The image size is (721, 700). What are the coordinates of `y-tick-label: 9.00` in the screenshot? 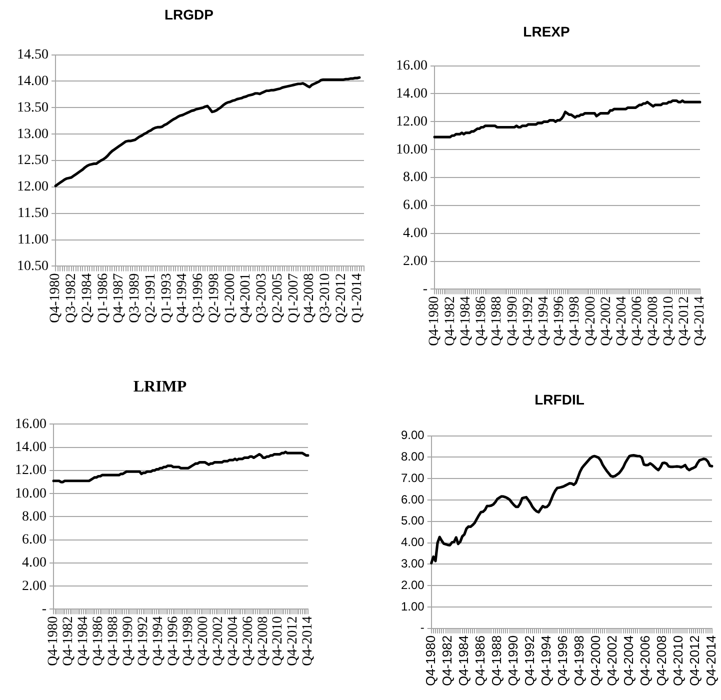 It's located at (412, 435).